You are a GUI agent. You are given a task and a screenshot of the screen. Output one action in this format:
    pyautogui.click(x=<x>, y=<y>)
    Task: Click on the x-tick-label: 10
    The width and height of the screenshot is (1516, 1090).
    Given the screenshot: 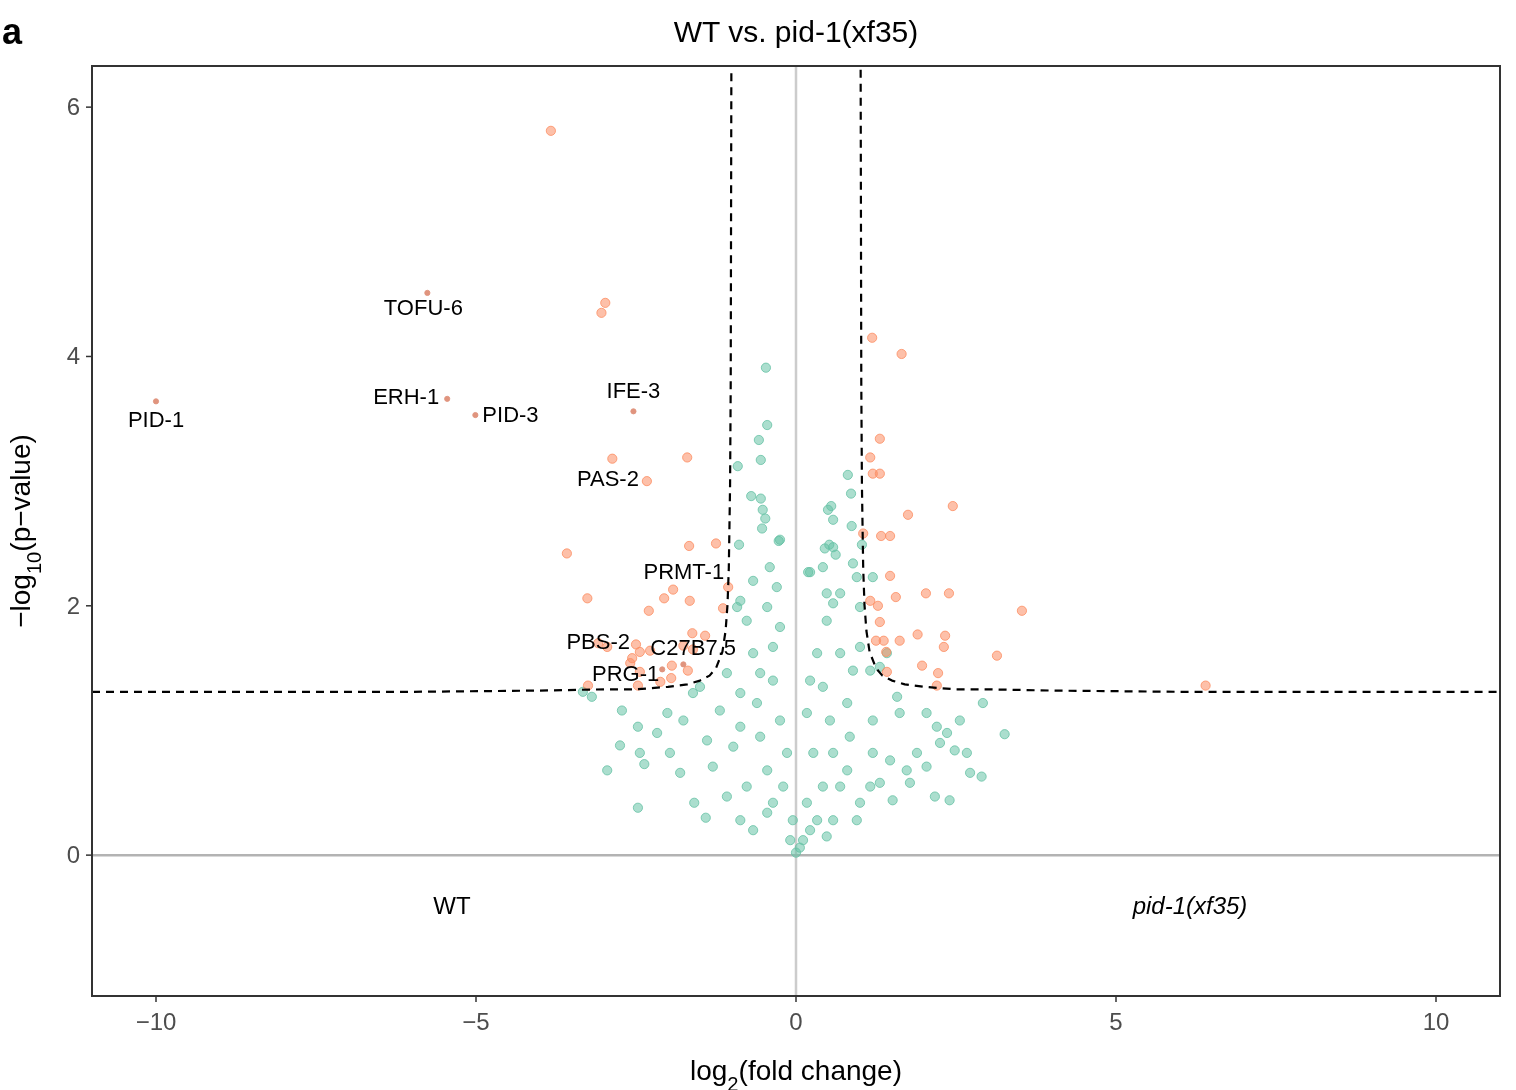 What is the action you would take?
    pyautogui.click(x=1436, y=1021)
    